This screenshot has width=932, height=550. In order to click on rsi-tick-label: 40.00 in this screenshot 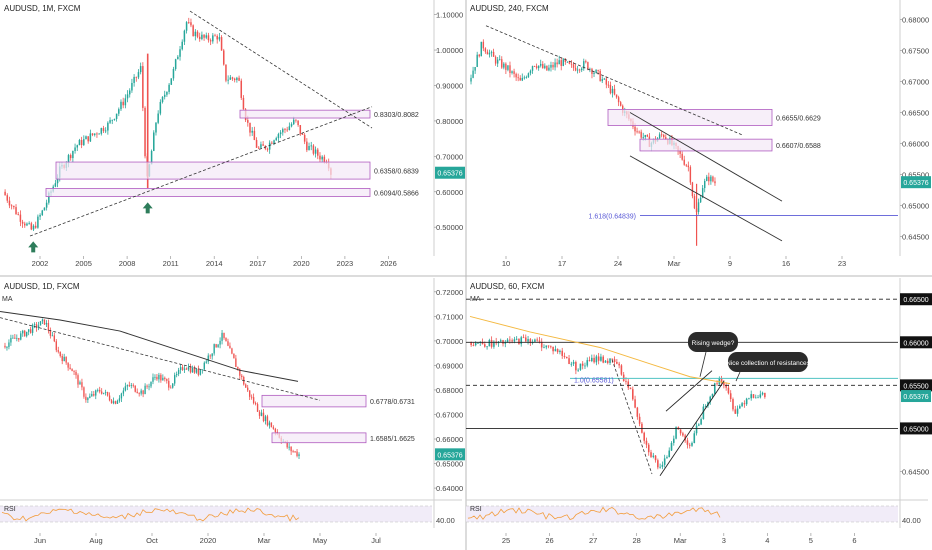, I will do `click(445, 520)`.